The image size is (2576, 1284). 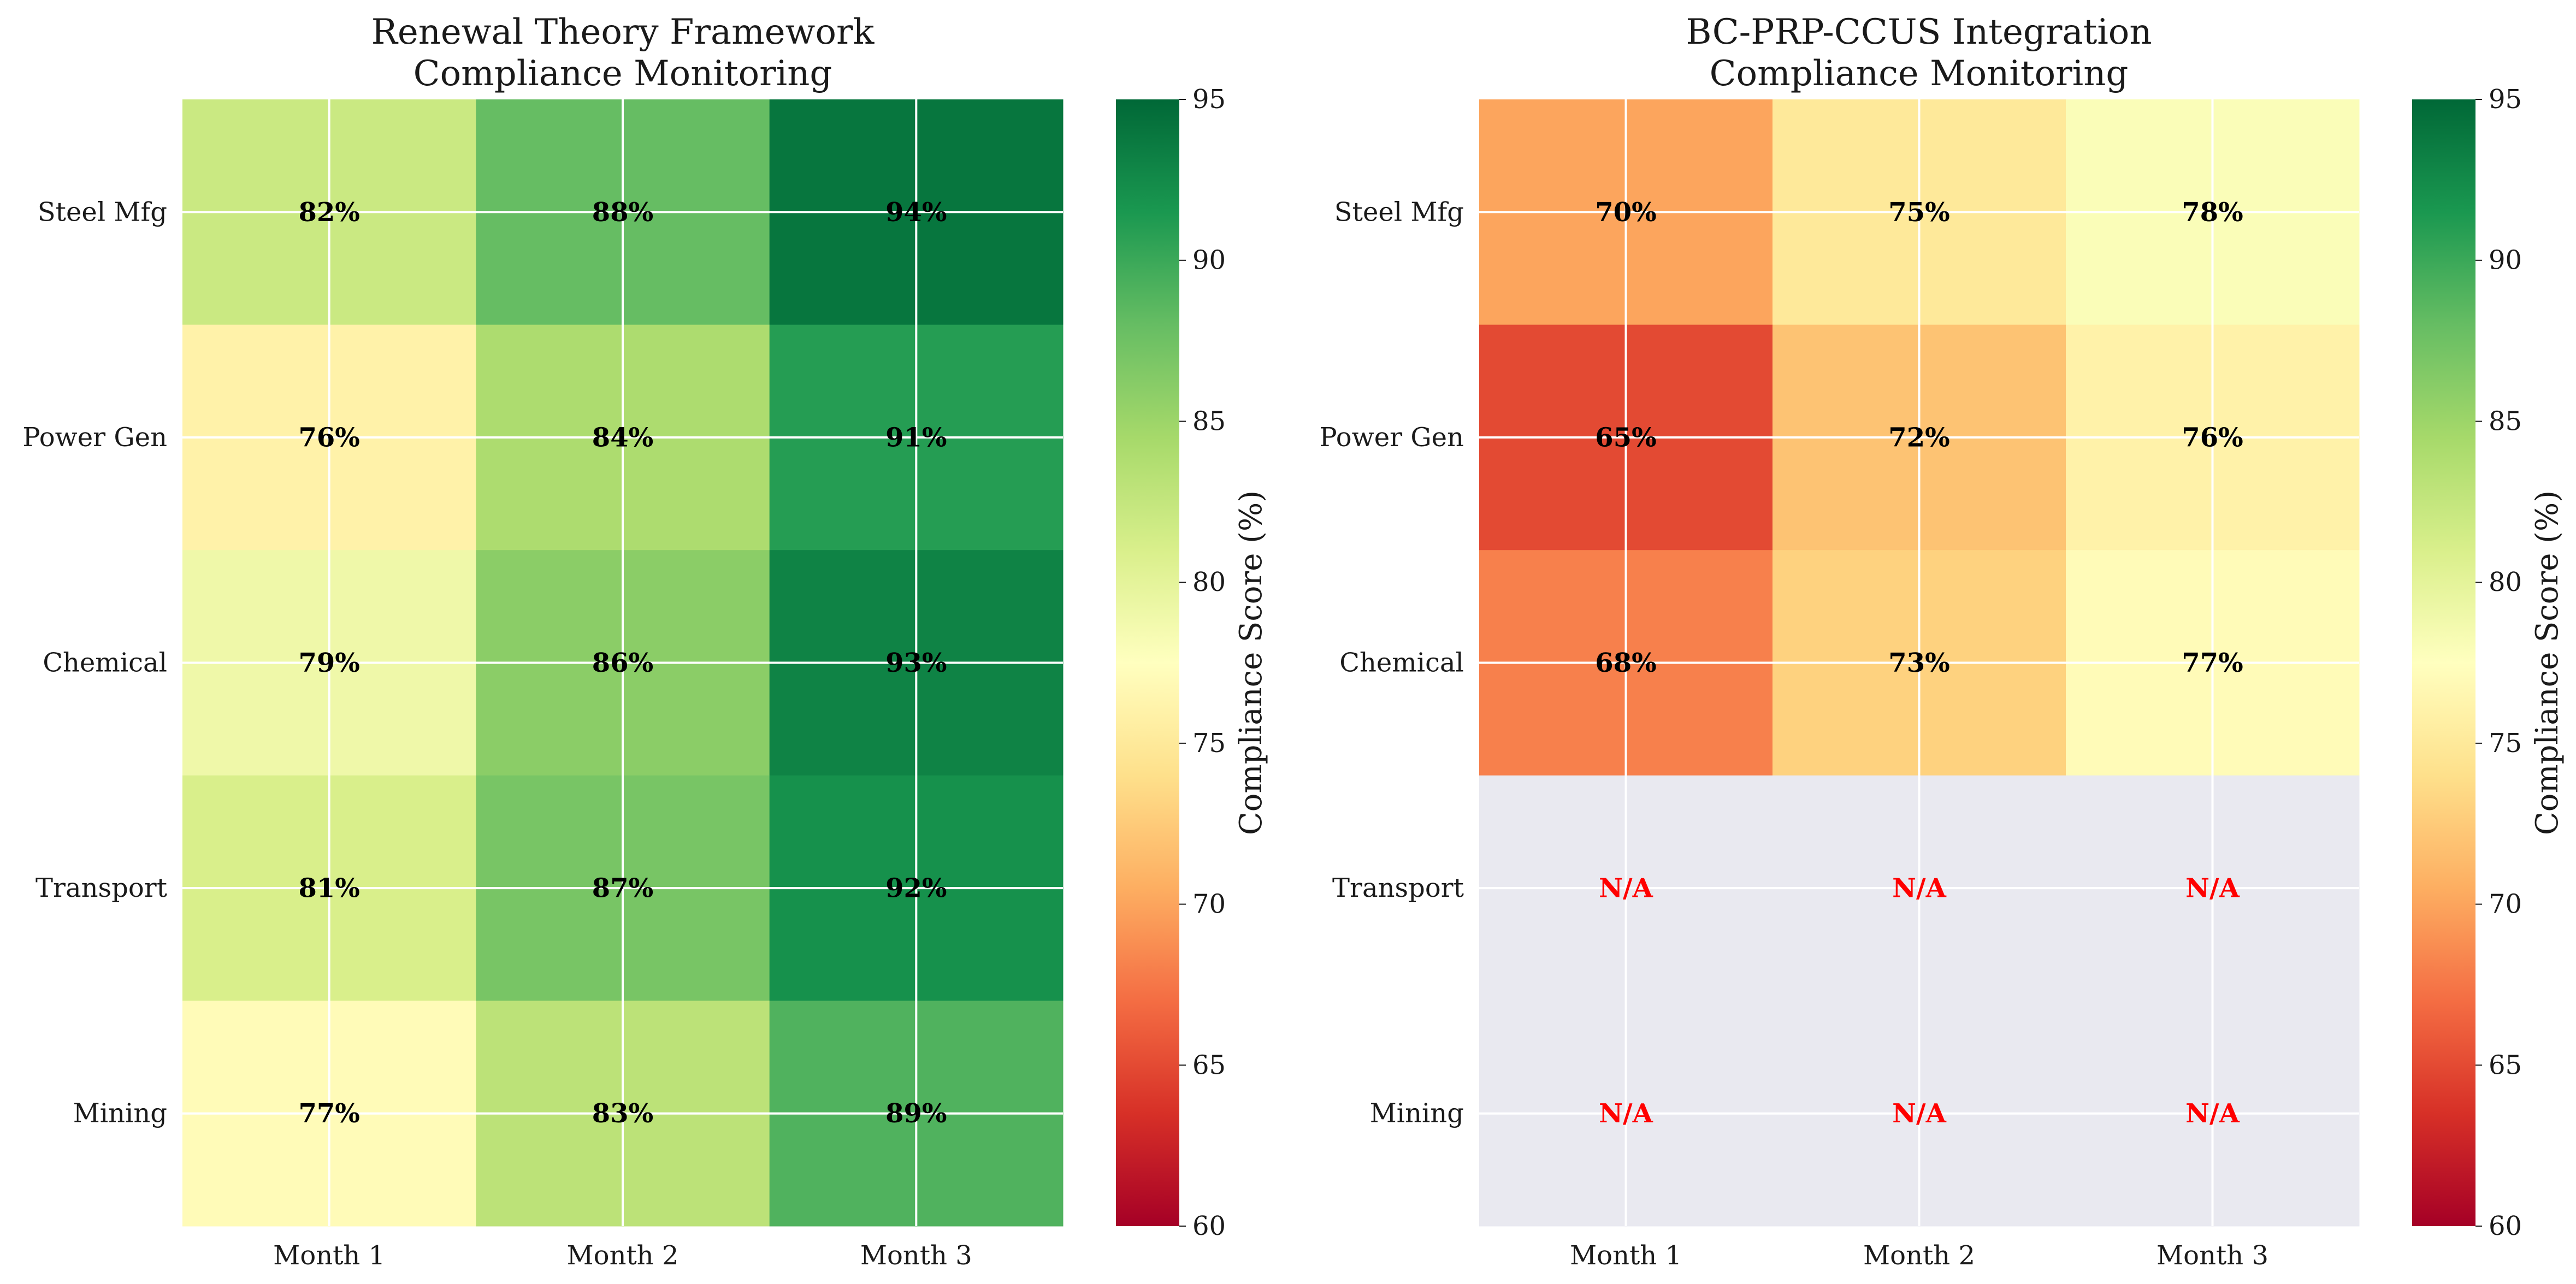 What do you see at coordinates (916, 1113) in the screenshot?
I see `cell-value-label: 89%` at bounding box center [916, 1113].